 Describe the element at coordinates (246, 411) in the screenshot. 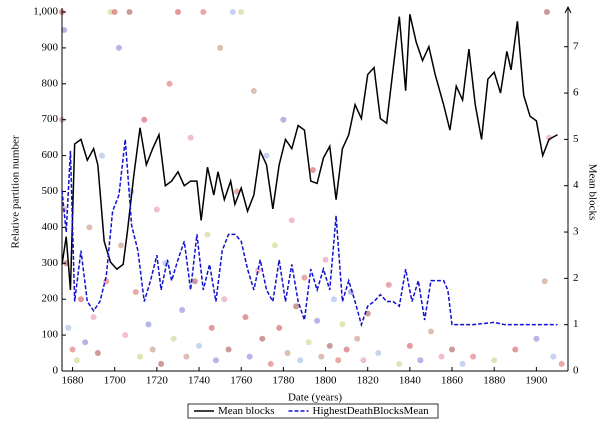

I see `legend-label: Mean blocks` at that location.